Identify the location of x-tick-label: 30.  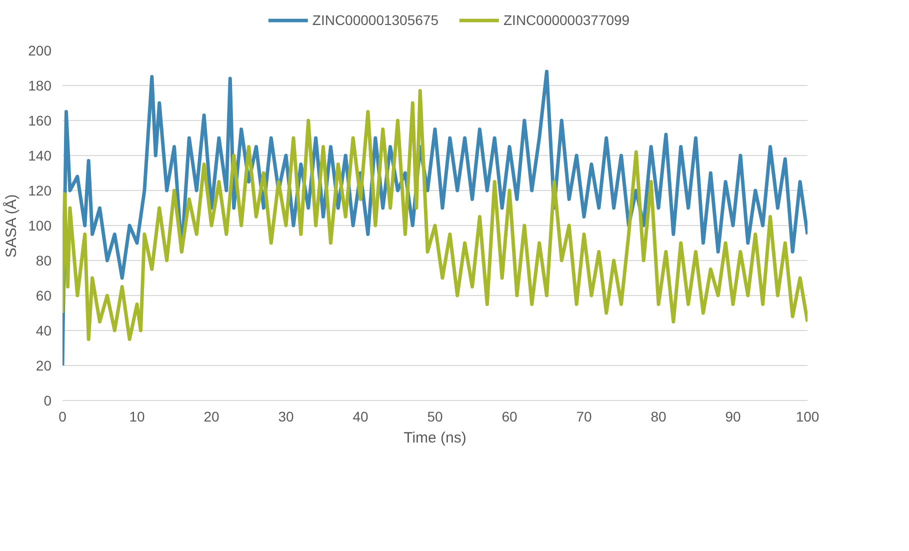
(286, 416).